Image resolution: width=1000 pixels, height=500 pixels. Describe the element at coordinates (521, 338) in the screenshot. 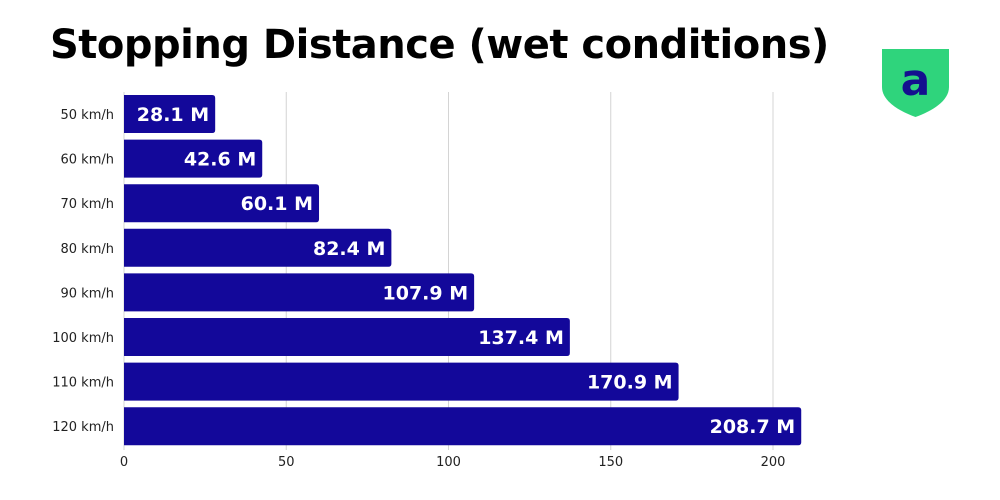

I see `data-label: 137.4 M` at that location.